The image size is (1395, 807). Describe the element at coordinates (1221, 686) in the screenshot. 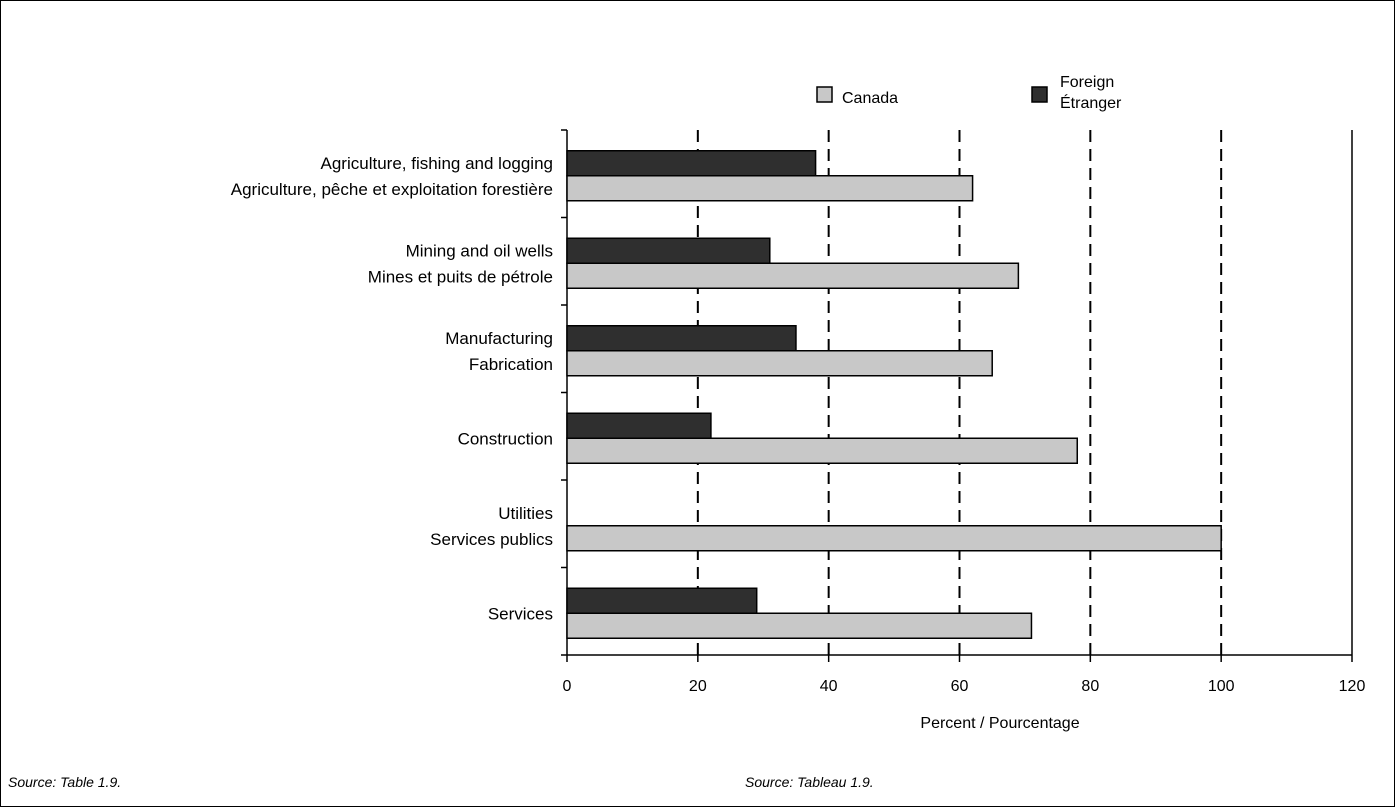

I see `x-tick-label-100: 100` at that location.